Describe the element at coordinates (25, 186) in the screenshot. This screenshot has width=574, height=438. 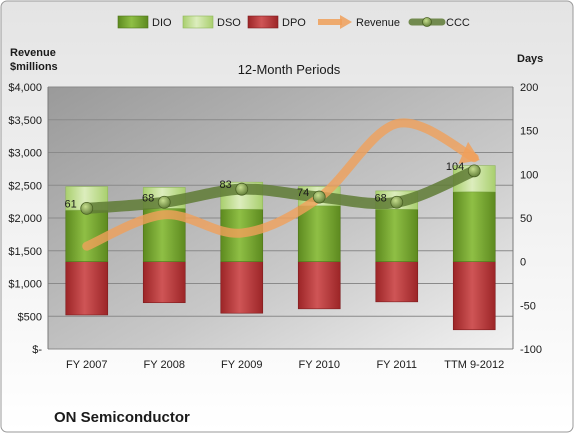
I see `left-tick-label: $2,500` at that location.